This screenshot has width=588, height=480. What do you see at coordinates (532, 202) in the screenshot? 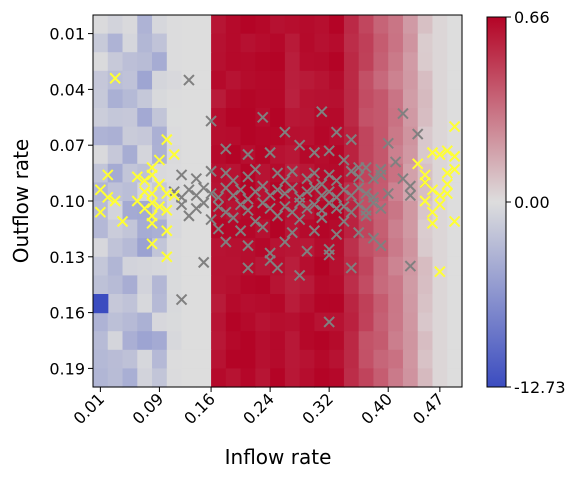
I see `colorbar-label-center: 0.00` at bounding box center [532, 202].